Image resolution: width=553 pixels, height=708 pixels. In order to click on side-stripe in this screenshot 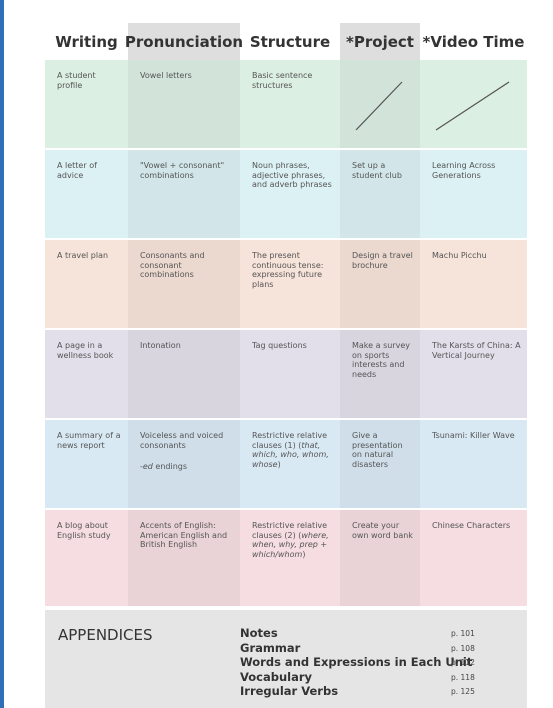, I will do `click(2, 354)`.